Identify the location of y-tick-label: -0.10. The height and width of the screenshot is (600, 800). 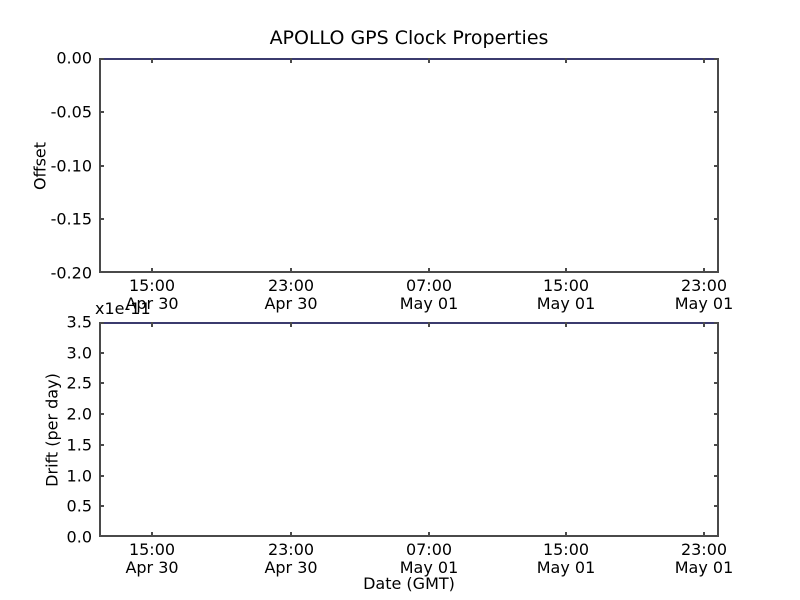
(71, 166).